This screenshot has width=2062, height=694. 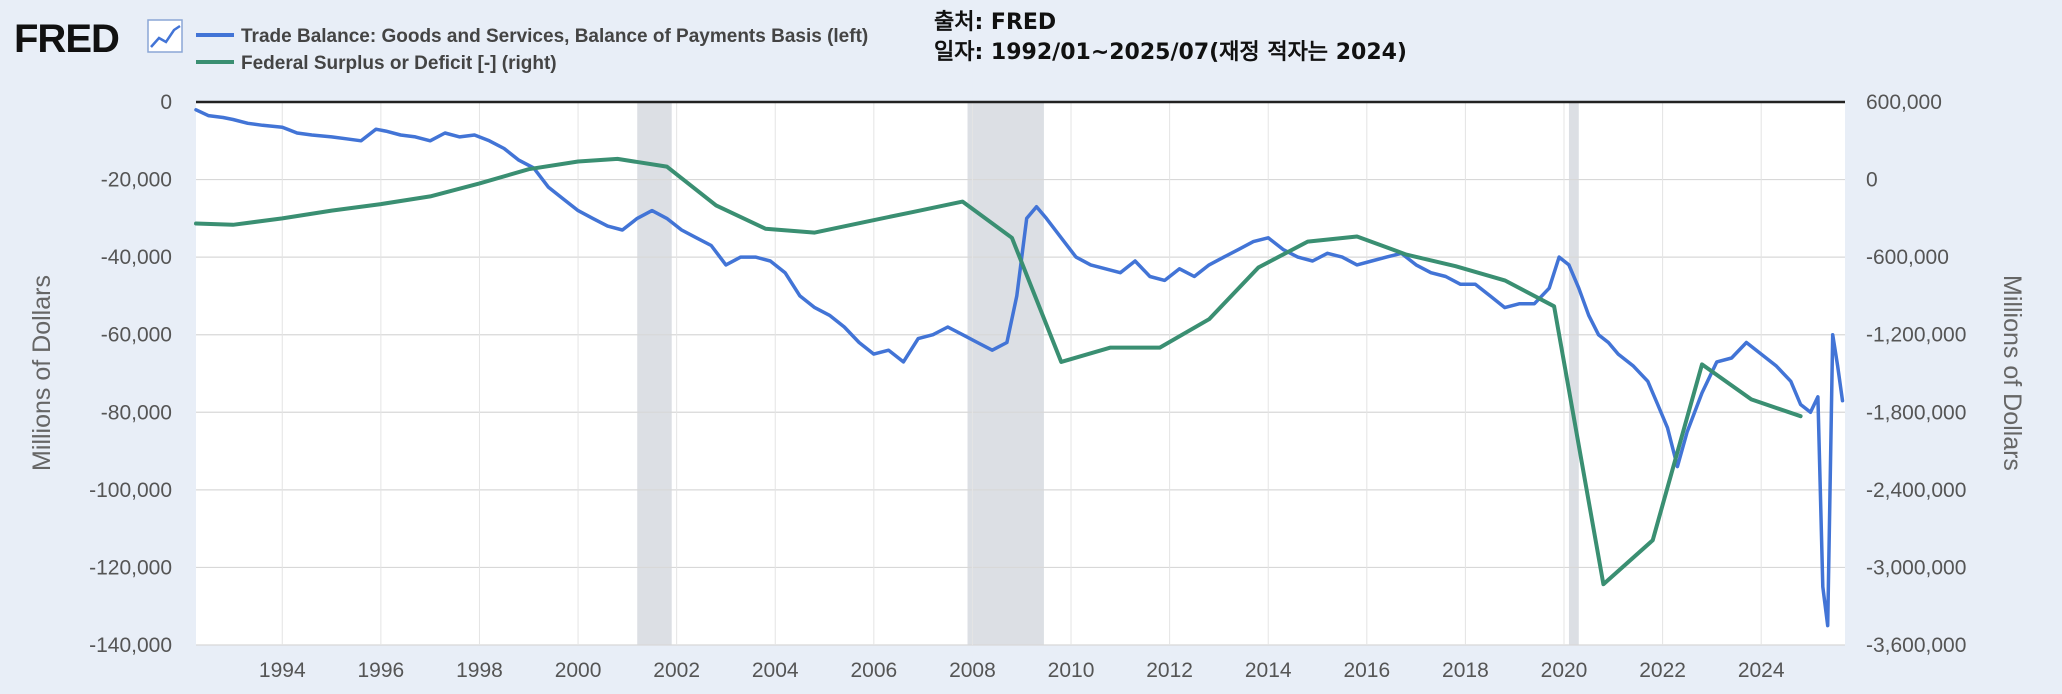 What do you see at coordinates (873, 670) in the screenshot?
I see `x-tick-label: 2006` at bounding box center [873, 670].